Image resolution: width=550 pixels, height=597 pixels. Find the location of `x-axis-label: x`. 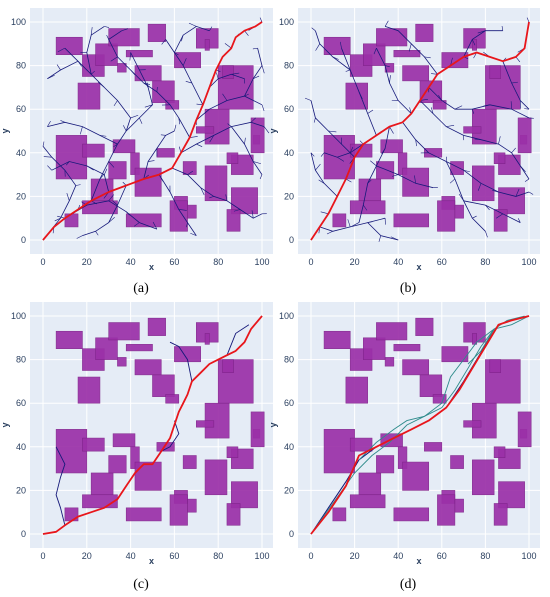

x-axis-label: x is located at coordinates (151, 561).